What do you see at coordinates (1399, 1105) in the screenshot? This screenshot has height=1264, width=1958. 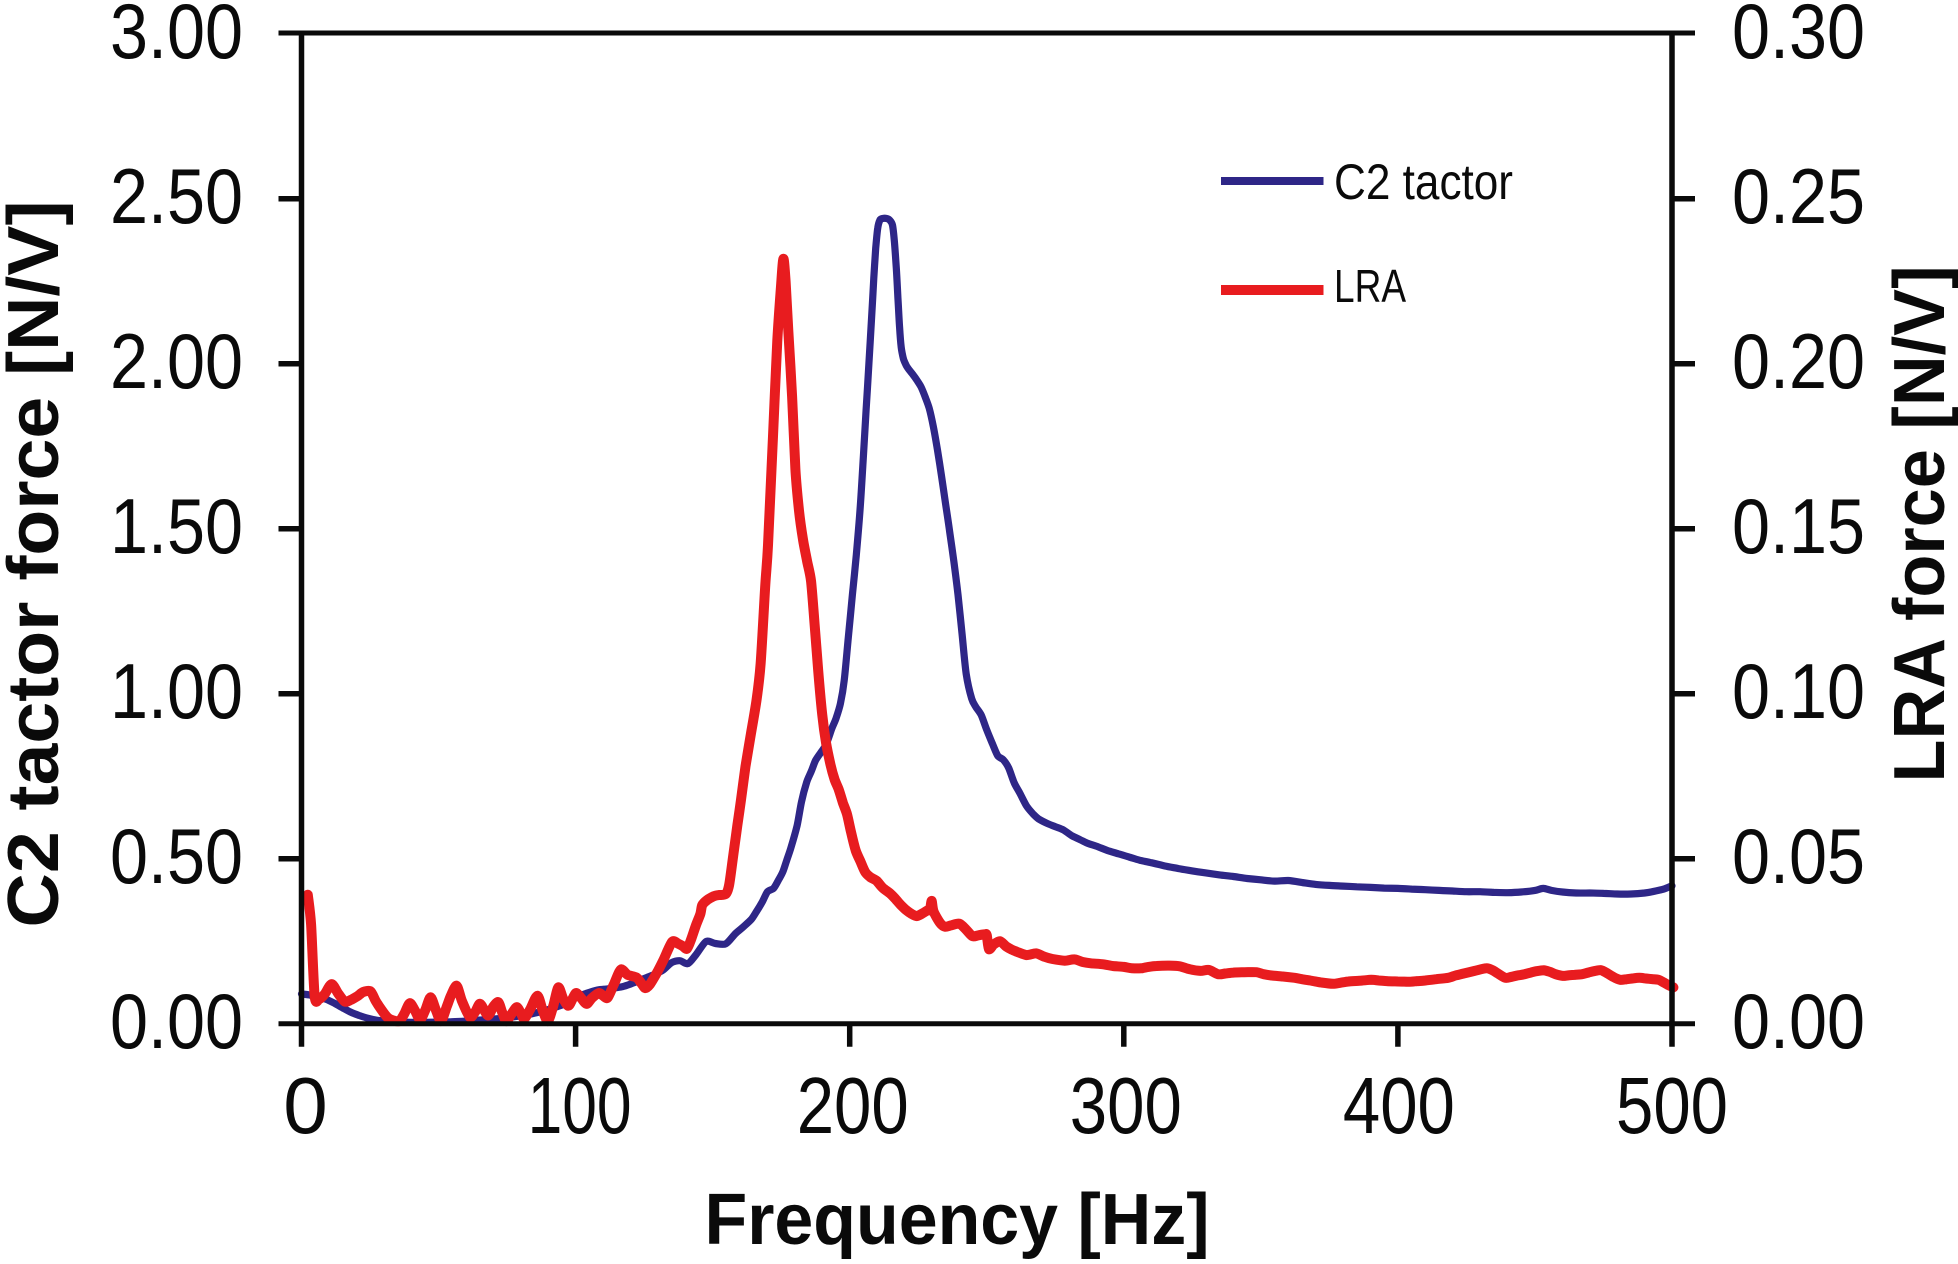 I see `svg-text: 400` at bounding box center [1399, 1105].